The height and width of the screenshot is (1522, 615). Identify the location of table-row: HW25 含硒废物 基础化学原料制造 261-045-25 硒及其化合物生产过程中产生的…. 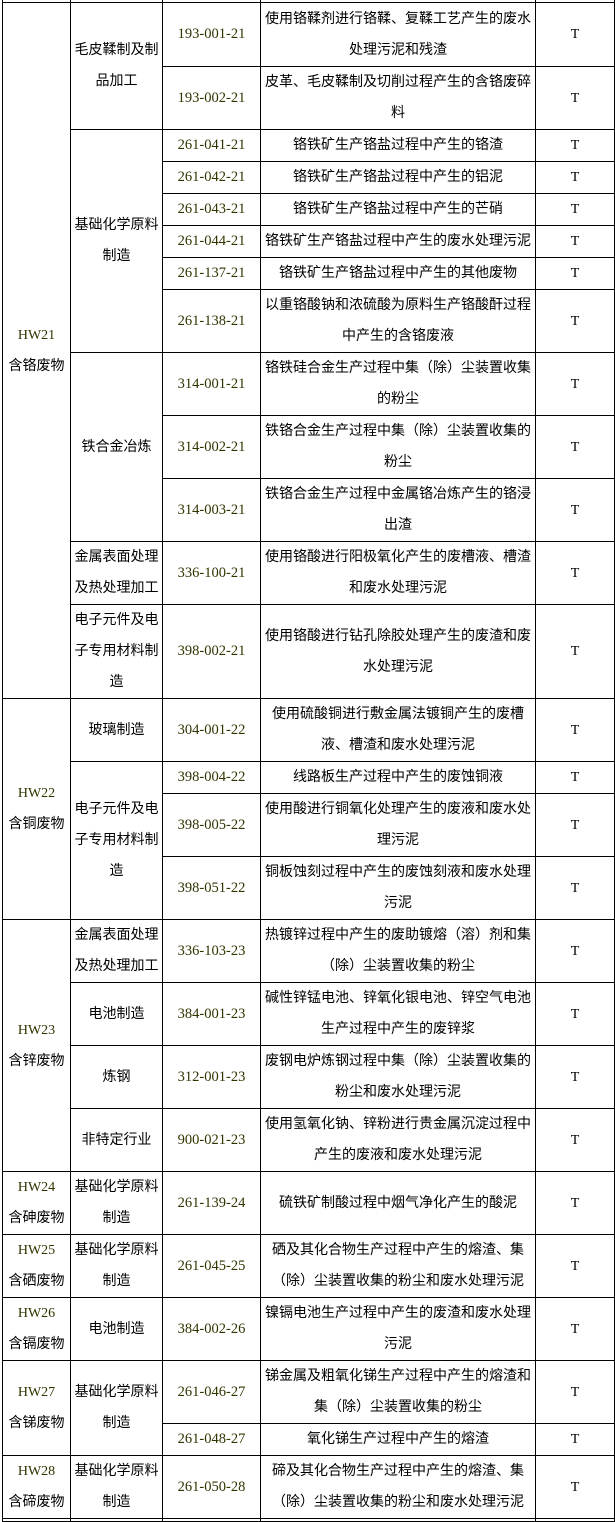
(308, 1266).